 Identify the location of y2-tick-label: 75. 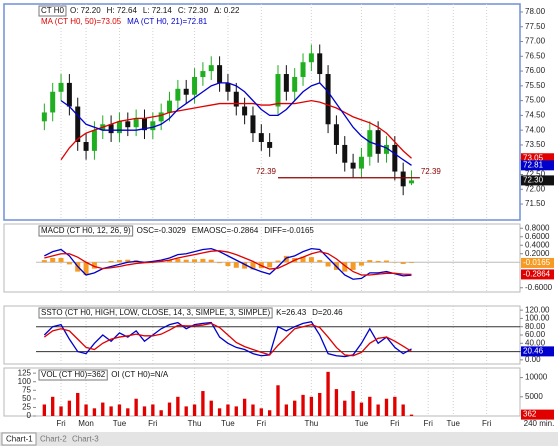
(26, 389).